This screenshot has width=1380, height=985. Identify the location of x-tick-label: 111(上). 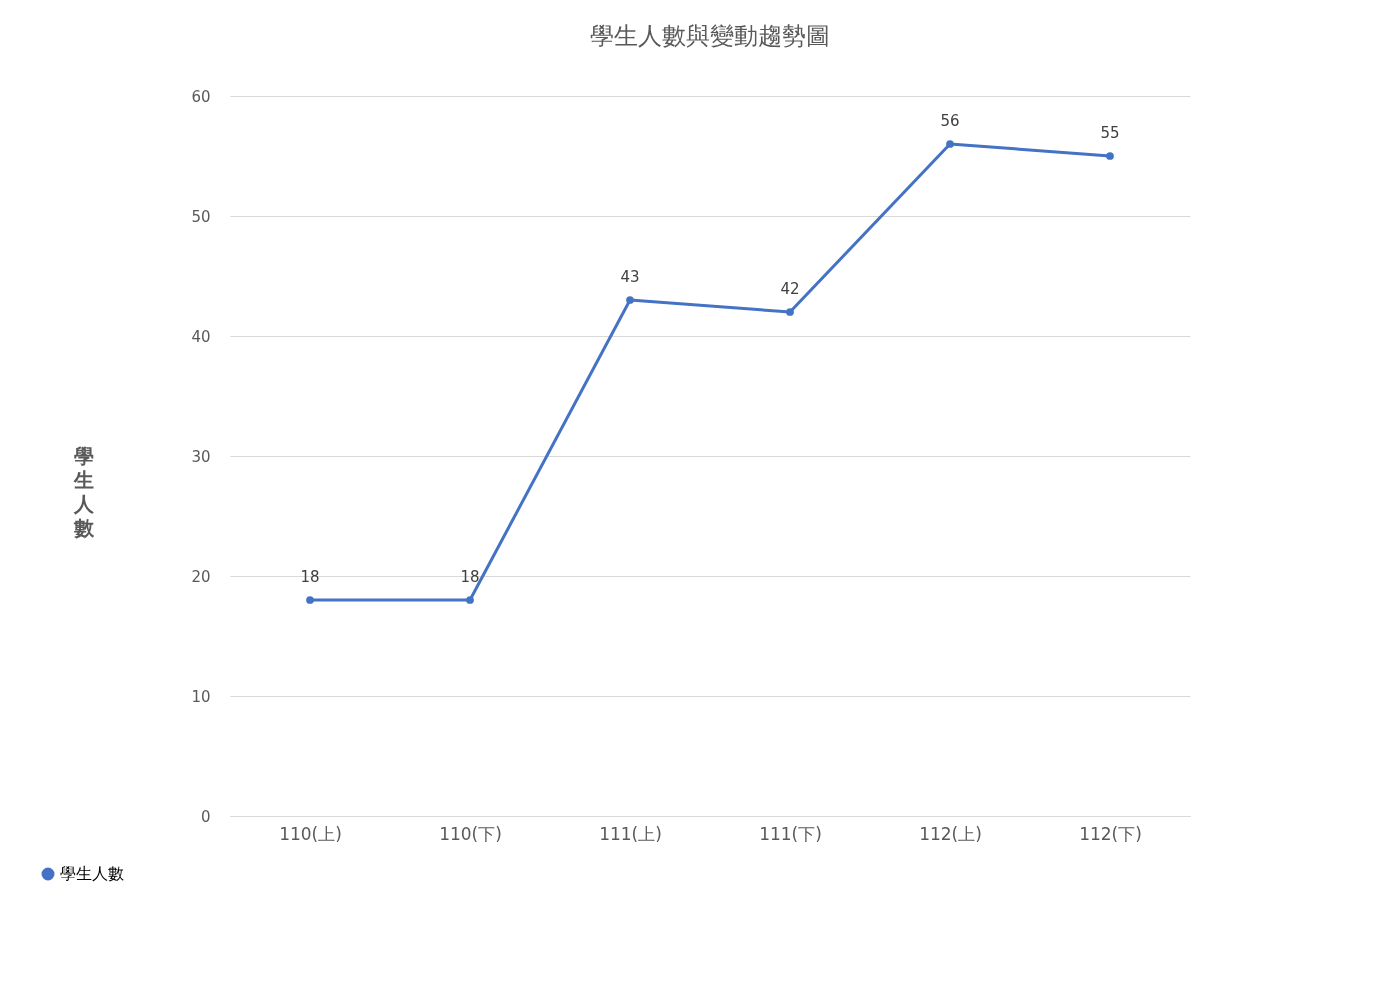
(630, 833).